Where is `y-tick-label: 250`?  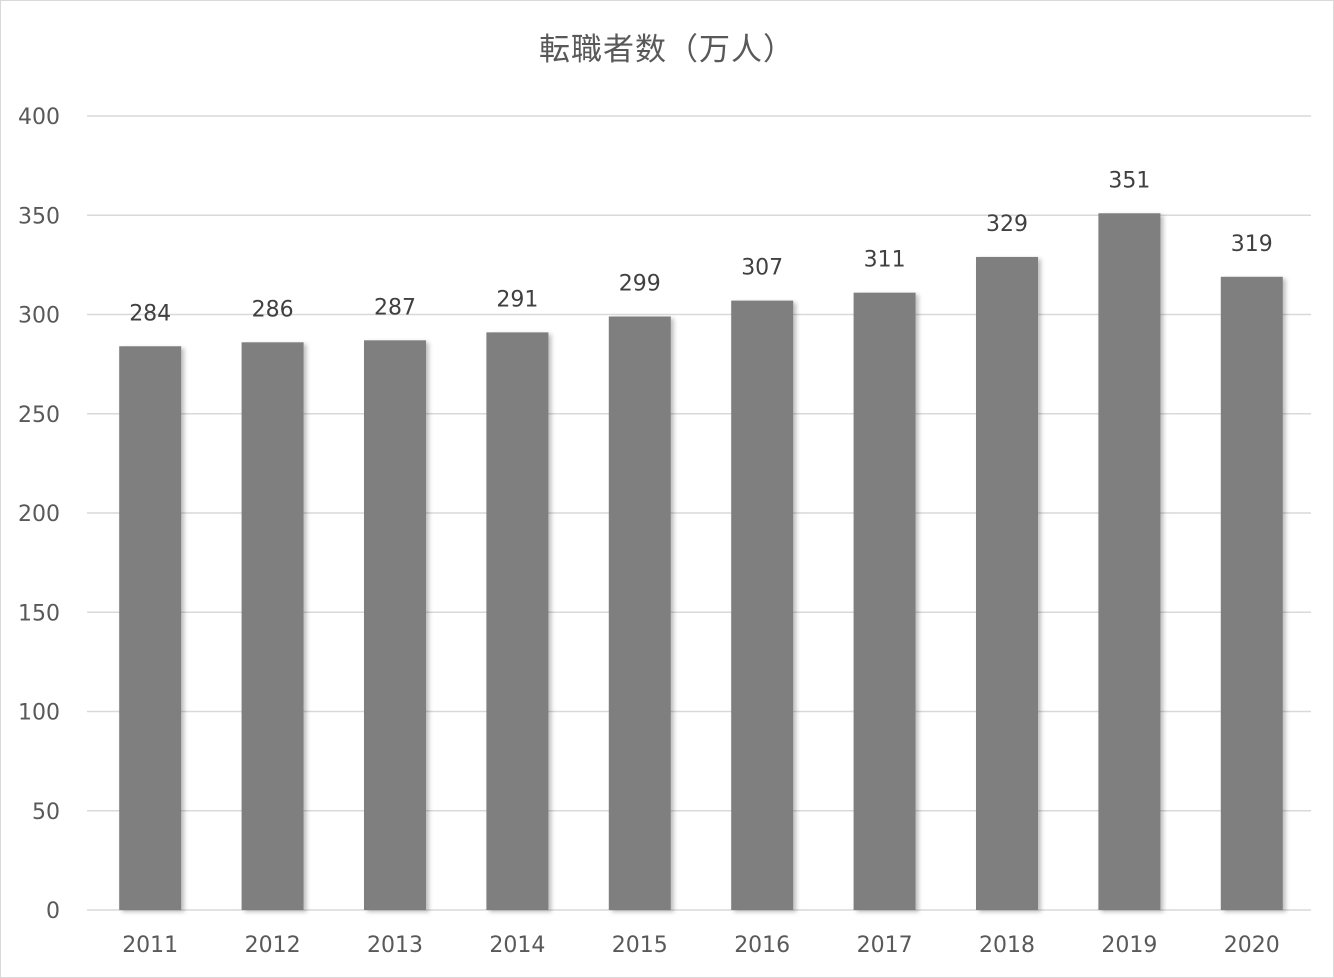
y-tick-label: 250 is located at coordinates (39, 415).